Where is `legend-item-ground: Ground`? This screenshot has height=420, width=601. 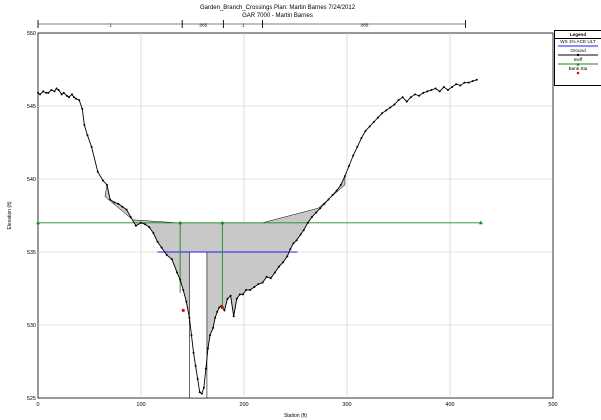 legend-item-ground: Ground is located at coordinates (578, 52).